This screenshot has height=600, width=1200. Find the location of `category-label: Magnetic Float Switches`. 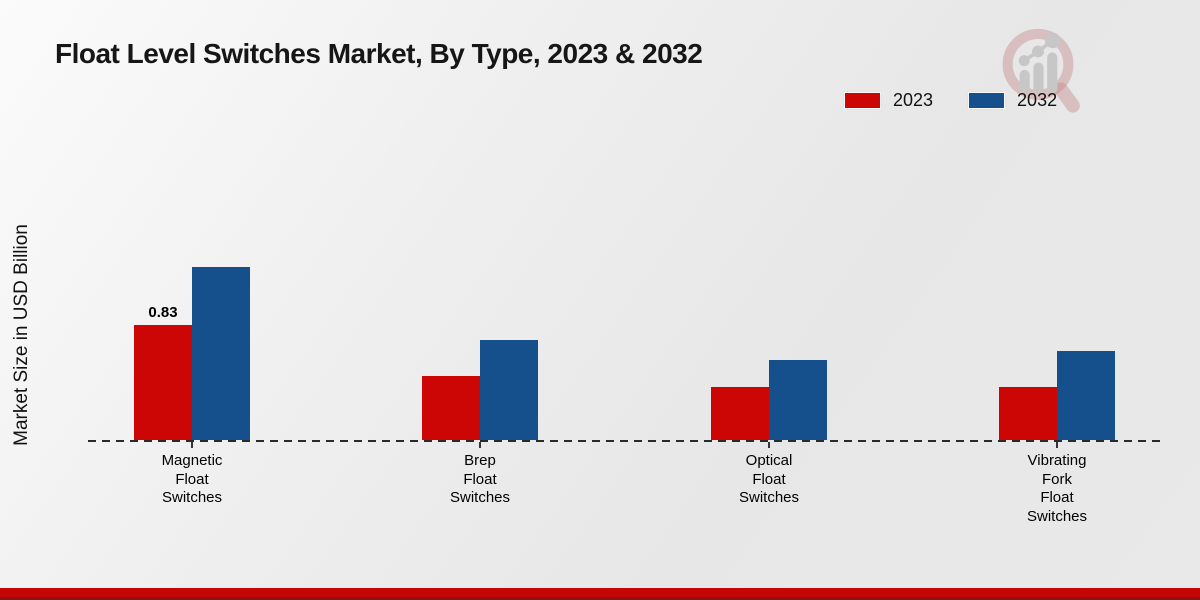

category-label: Magnetic Float Switches is located at coordinates (192, 479).